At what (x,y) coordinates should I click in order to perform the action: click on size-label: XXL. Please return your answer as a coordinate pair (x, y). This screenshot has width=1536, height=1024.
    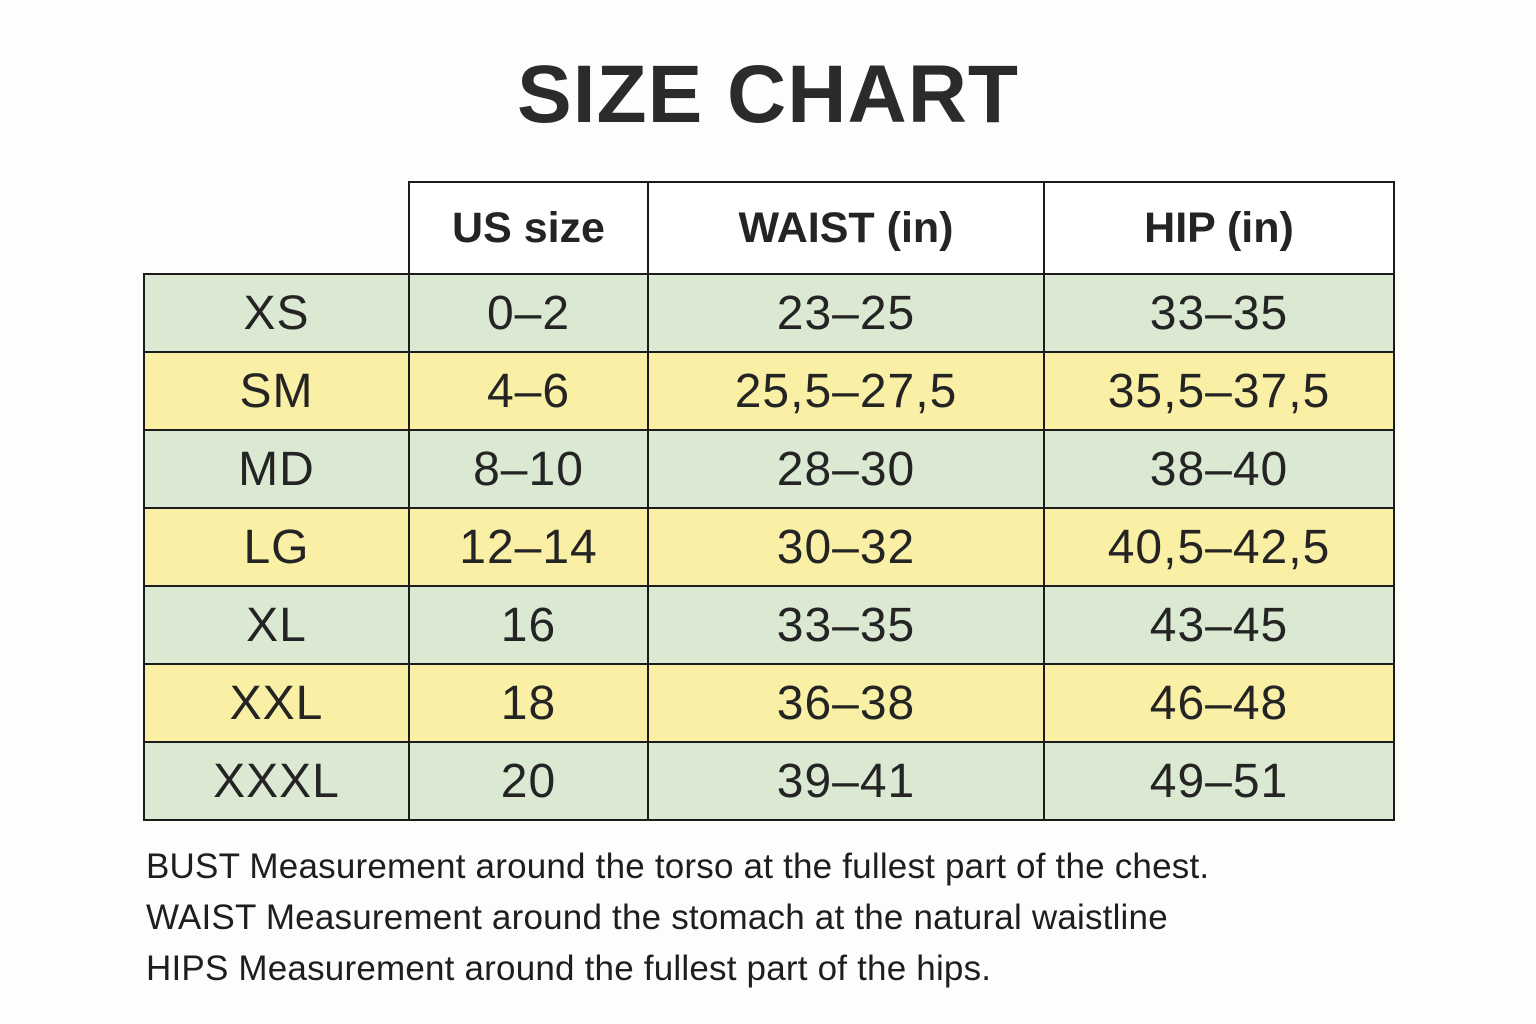
    Looking at the image, I should click on (276, 703).